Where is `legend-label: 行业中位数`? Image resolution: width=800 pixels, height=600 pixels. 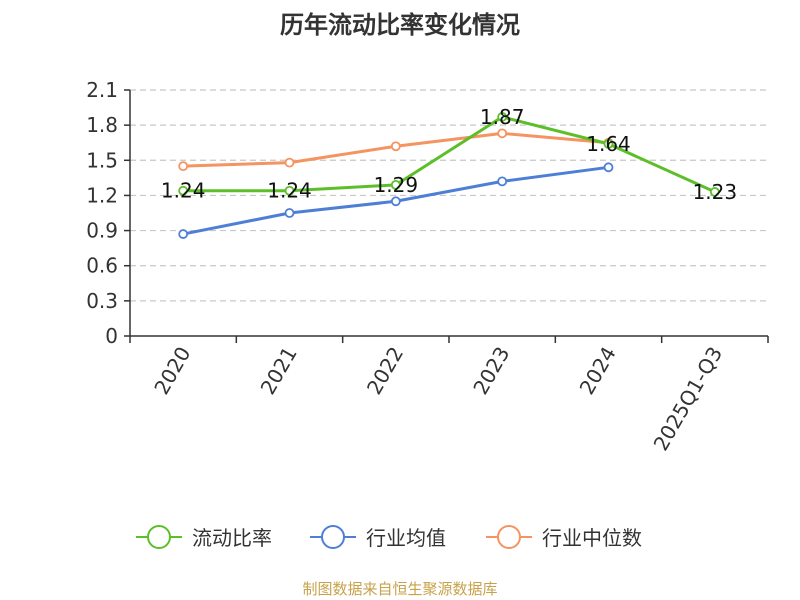 legend-label: 行业中位数 is located at coordinates (592, 538).